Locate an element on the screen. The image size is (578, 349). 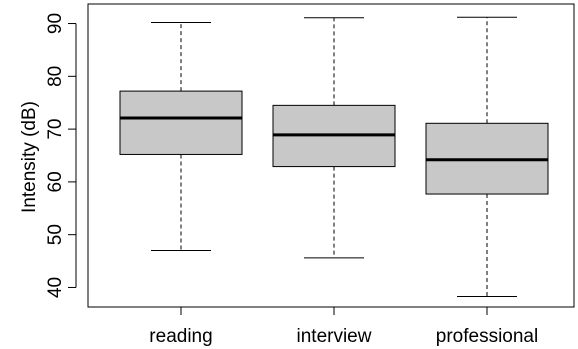
x-axis: reading interview professional is located at coordinates (343, 327).